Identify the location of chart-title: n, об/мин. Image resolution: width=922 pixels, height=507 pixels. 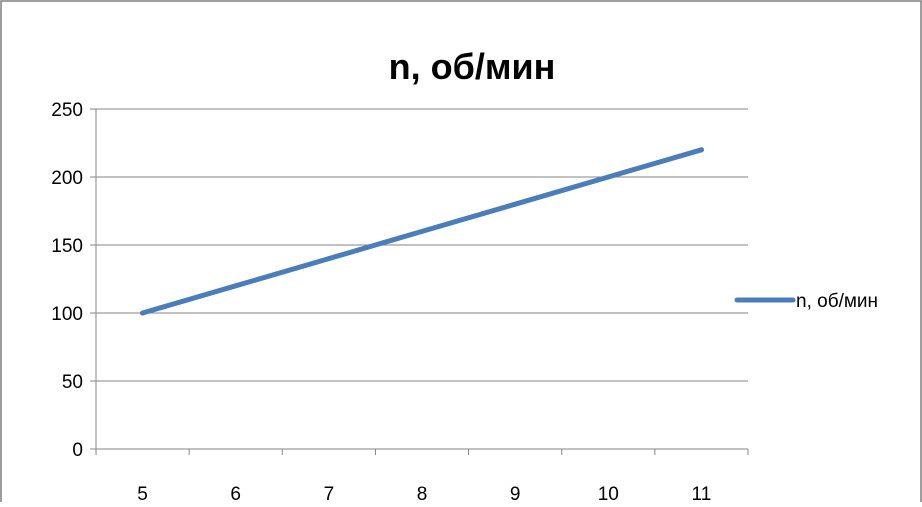
(472, 66).